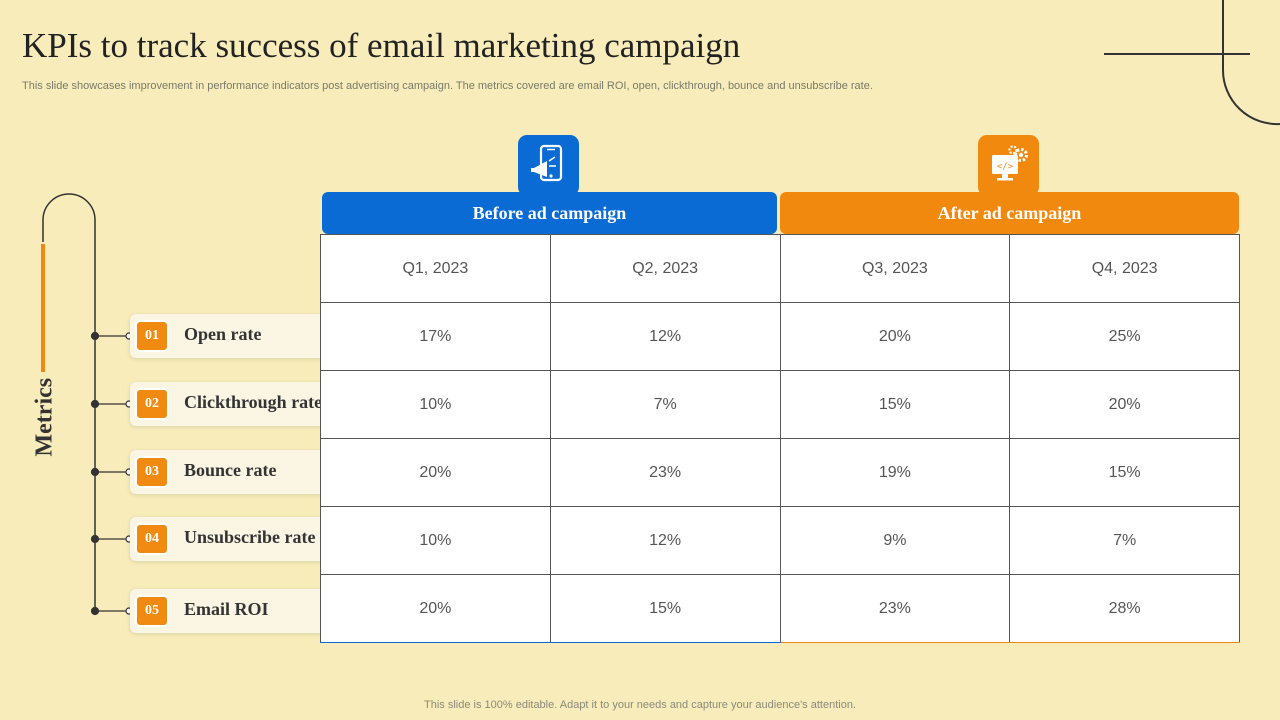 Image resolution: width=1280 pixels, height=720 pixels. Describe the element at coordinates (1124, 268) in the screenshot. I see `quarter-header: Q4, 2023` at that location.